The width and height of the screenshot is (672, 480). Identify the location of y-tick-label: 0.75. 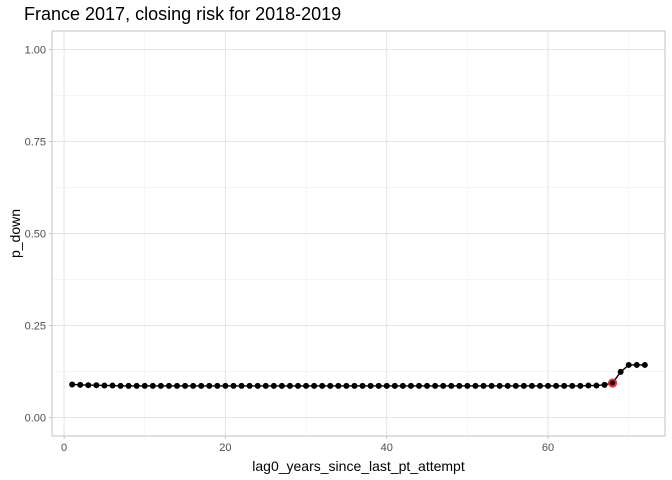
(35, 142).